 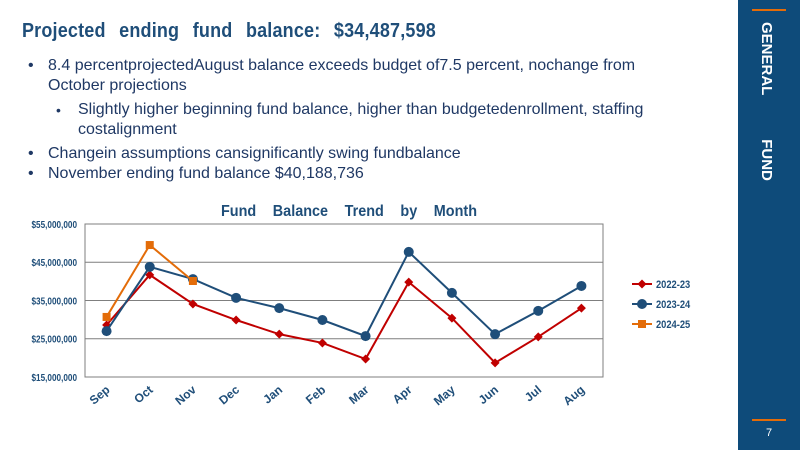 What do you see at coordinates (444, 395) in the screenshot?
I see `x-tick-label: May` at bounding box center [444, 395].